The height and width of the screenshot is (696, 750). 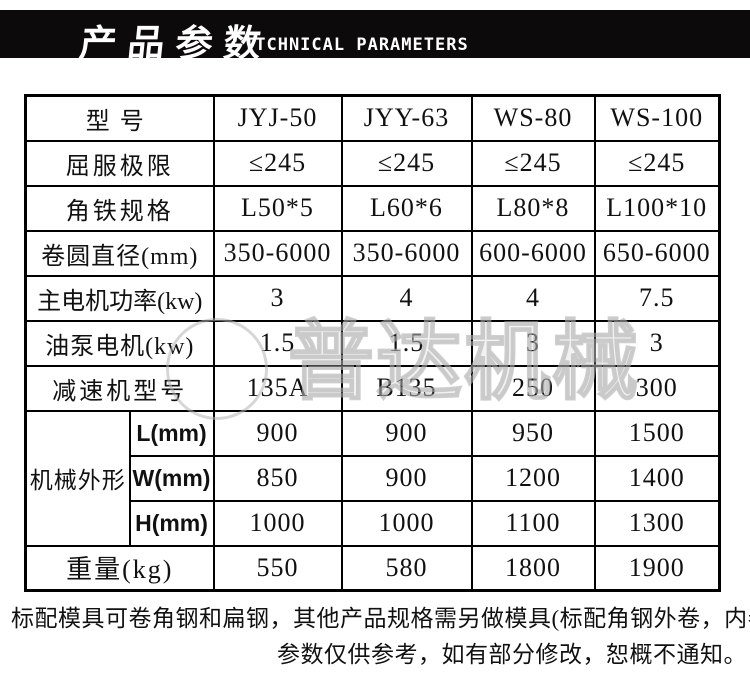 What do you see at coordinates (533, 208) in the screenshot?
I see `value-cell: L80*8` at bounding box center [533, 208].